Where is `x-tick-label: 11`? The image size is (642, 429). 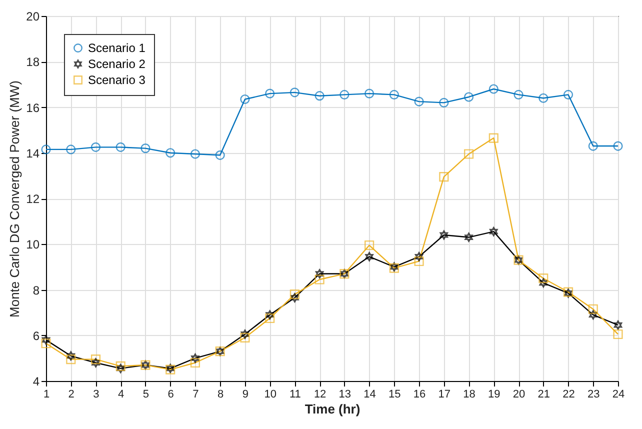 x-tick-label: 11 is located at coordinates (295, 394).